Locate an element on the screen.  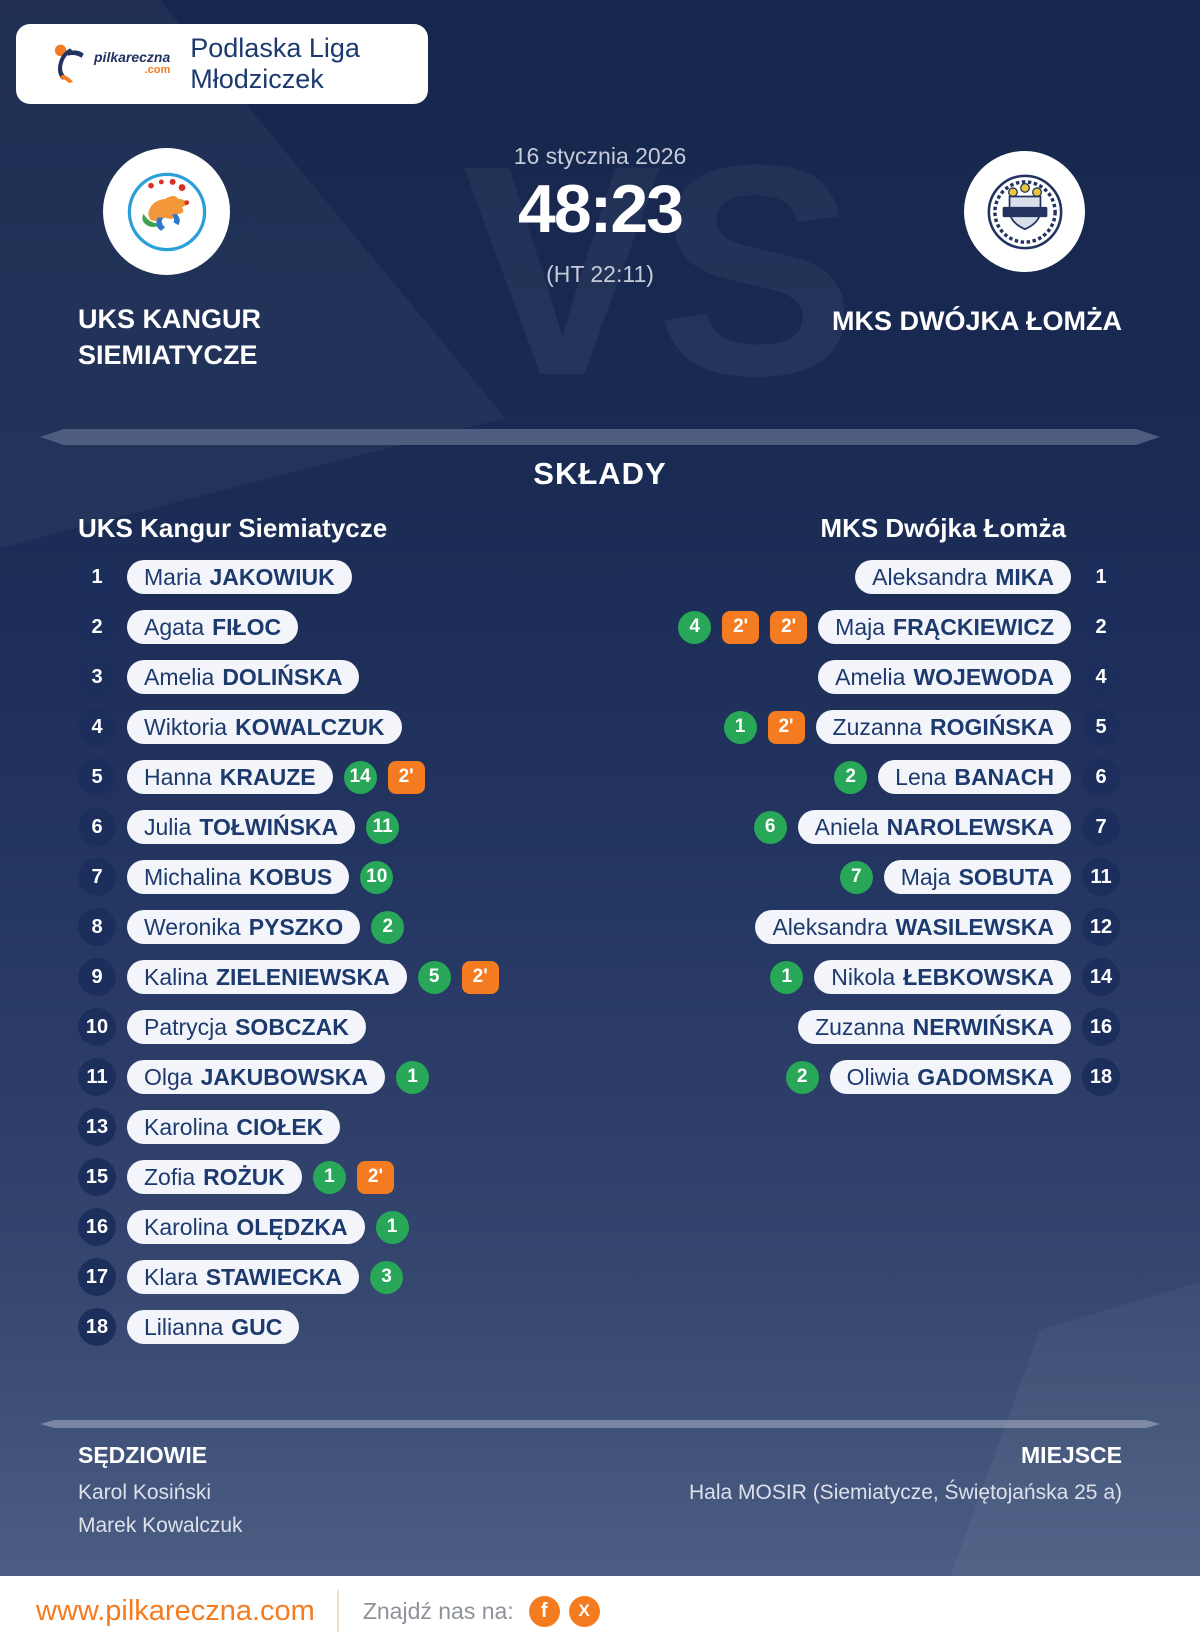
player-row: 3 Amelia DOLIŃSKA is located at coordinates (219, 677).